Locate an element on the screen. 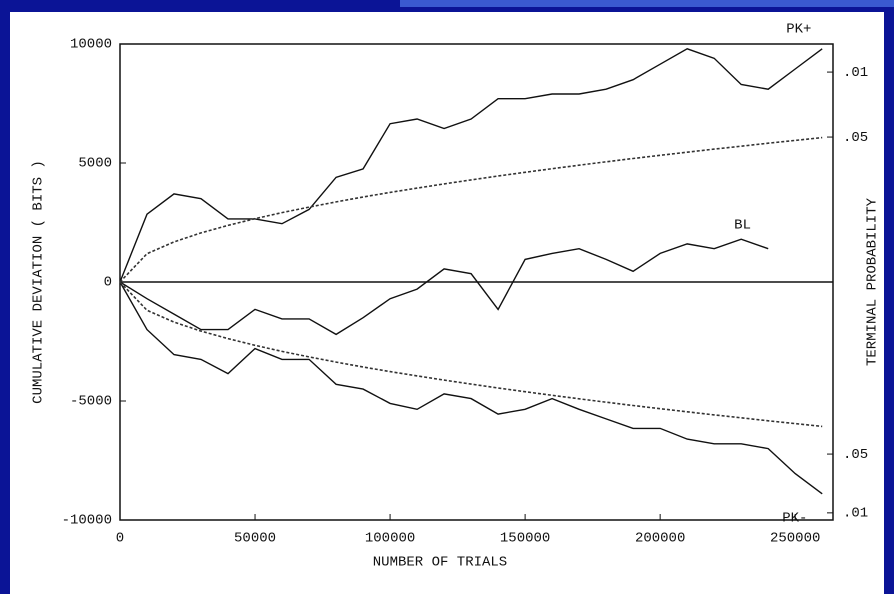 The width and height of the screenshot is (894, 594). series-label: PK+ is located at coordinates (798, 29).